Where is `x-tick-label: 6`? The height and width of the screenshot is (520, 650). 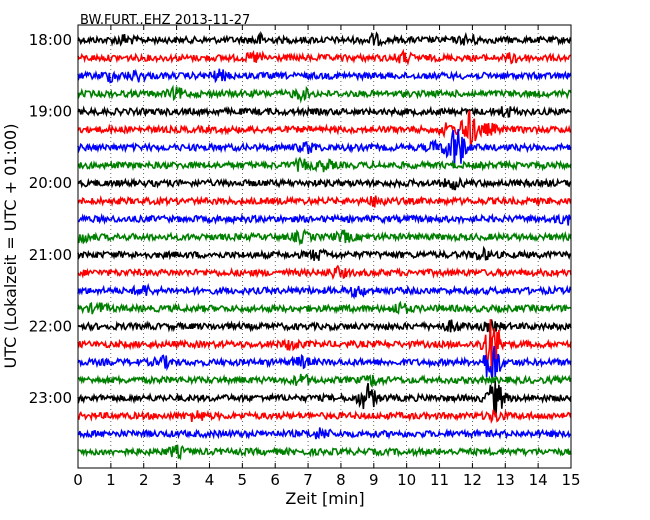 x-tick-label: 6 is located at coordinates (275, 480).